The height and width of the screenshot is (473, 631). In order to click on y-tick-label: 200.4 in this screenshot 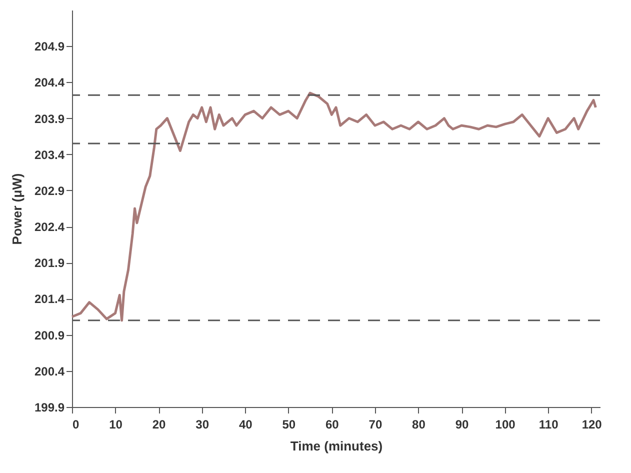, I will do `click(49, 371)`.